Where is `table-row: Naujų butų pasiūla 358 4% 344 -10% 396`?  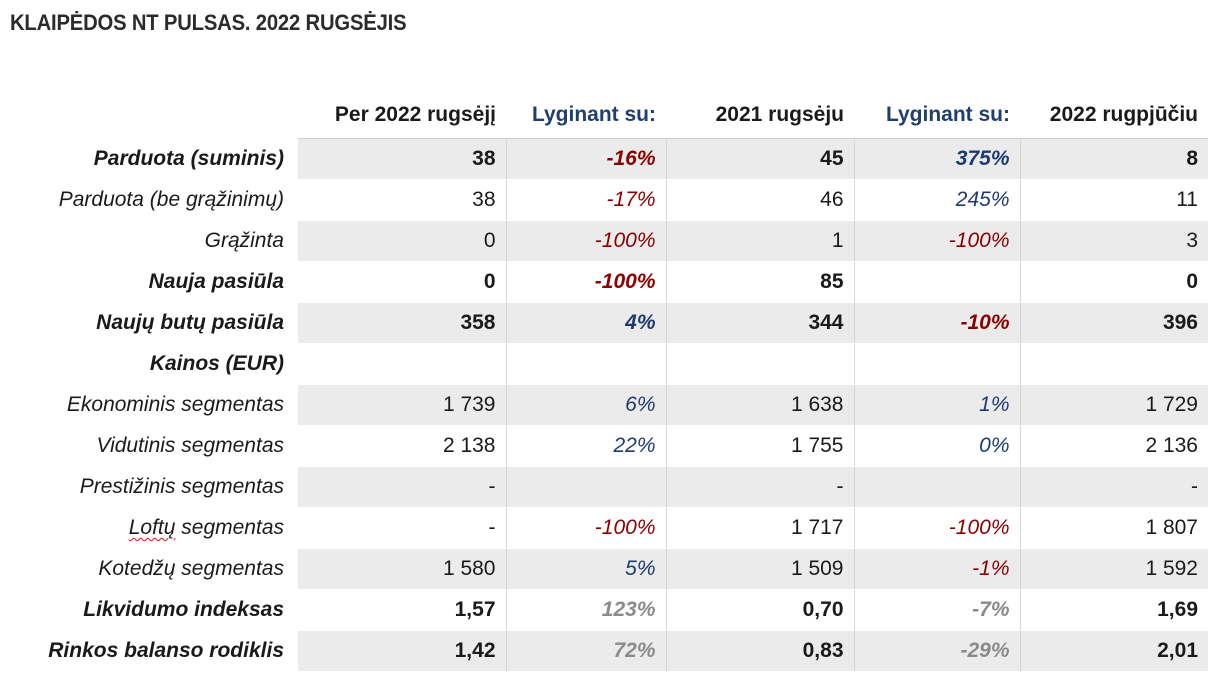
table-row: Naujų butų pasiūla 358 4% 344 -10% 396 is located at coordinates (604, 323).